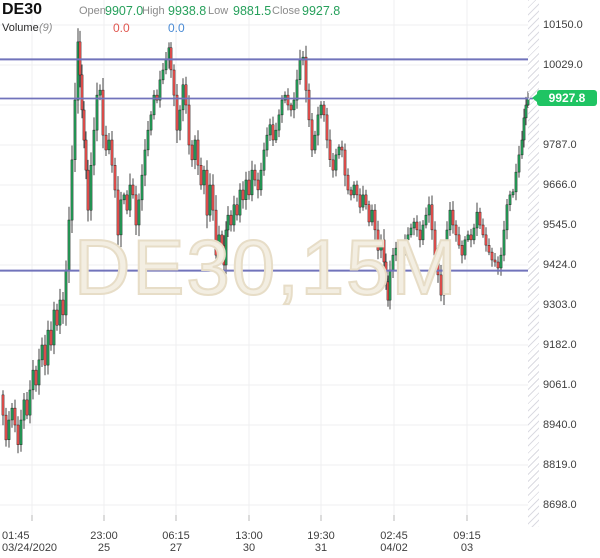 Image resolution: width=600 pixels, height=558 pixels. I want to click on time-axis-time-label: 01:45, so click(16, 536).